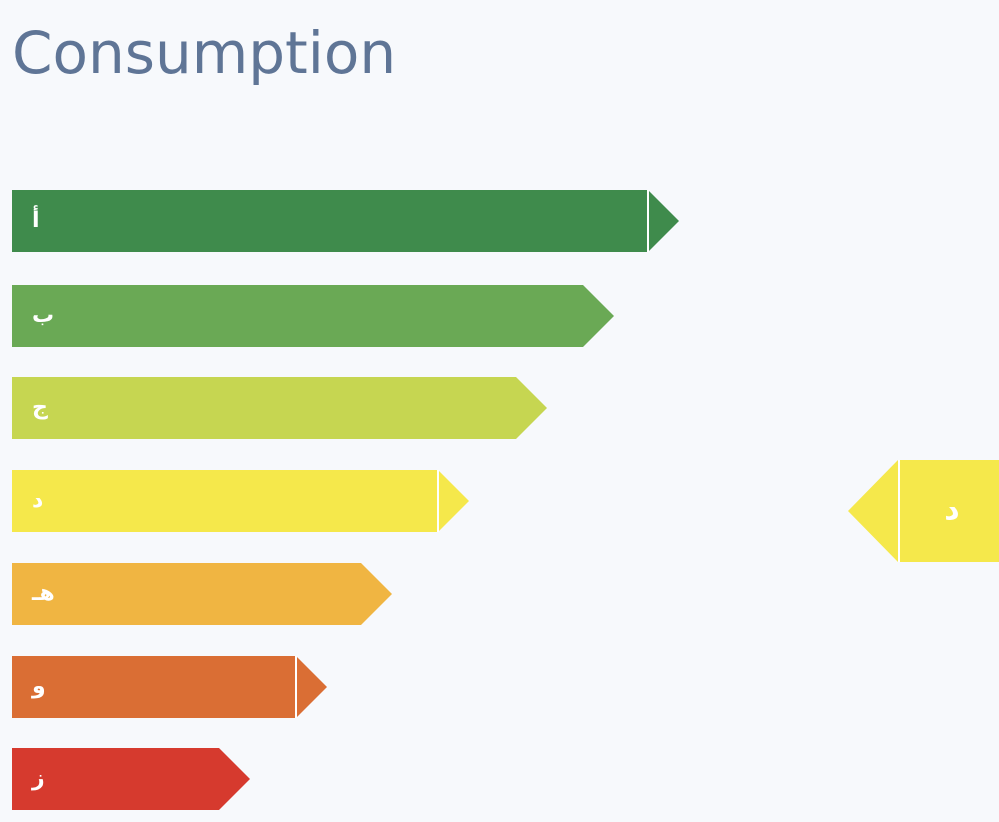 The width and height of the screenshot is (999, 822). What do you see at coordinates (36, 218) in the screenshot?
I see `bar-label: أ` at bounding box center [36, 218].